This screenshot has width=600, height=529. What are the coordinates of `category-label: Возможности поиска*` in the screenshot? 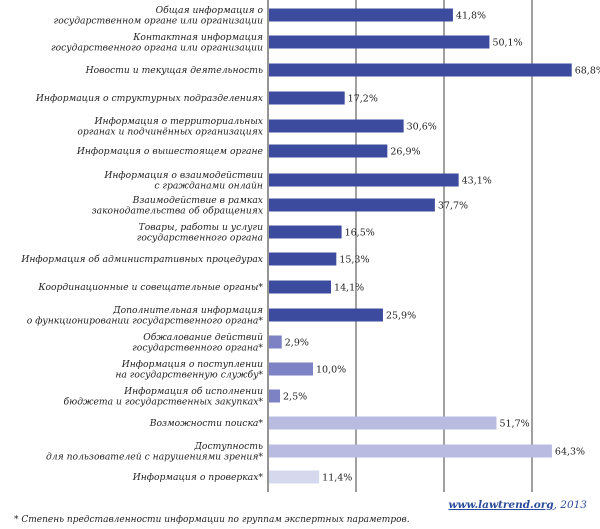 It's located at (206, 423).